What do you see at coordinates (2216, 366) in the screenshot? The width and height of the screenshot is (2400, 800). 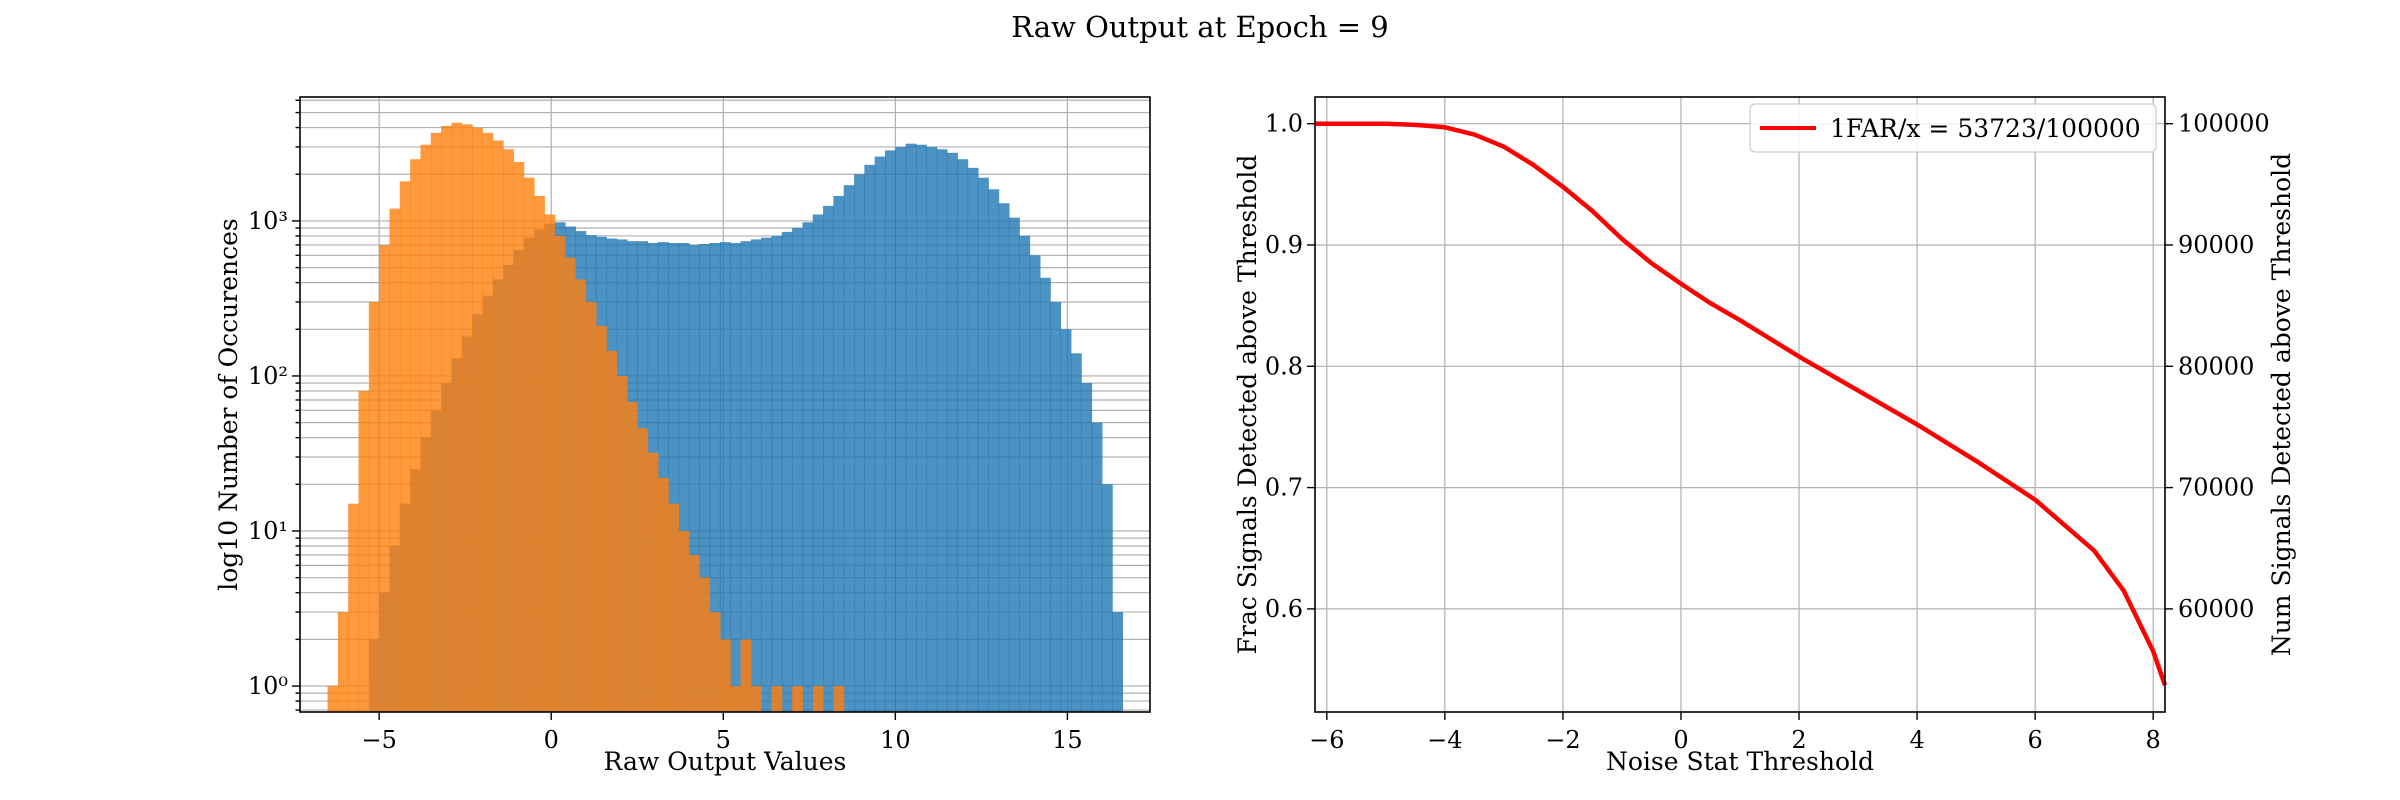 I see `detection-curve-right-y-tick-label: 80000` at bounding box center [2216, 366].